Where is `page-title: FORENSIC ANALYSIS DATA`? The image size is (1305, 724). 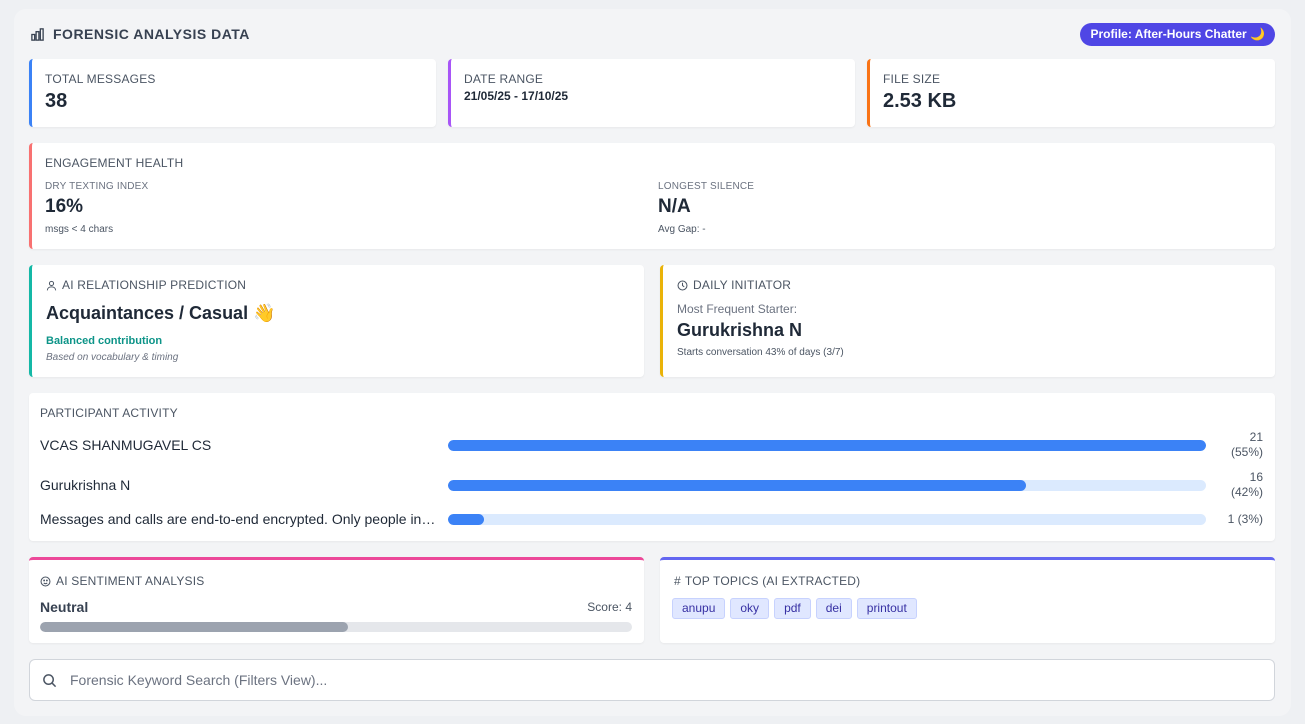
page-title: FORENSIC ANALYSIS DATA is located at coordinates (151, 34).